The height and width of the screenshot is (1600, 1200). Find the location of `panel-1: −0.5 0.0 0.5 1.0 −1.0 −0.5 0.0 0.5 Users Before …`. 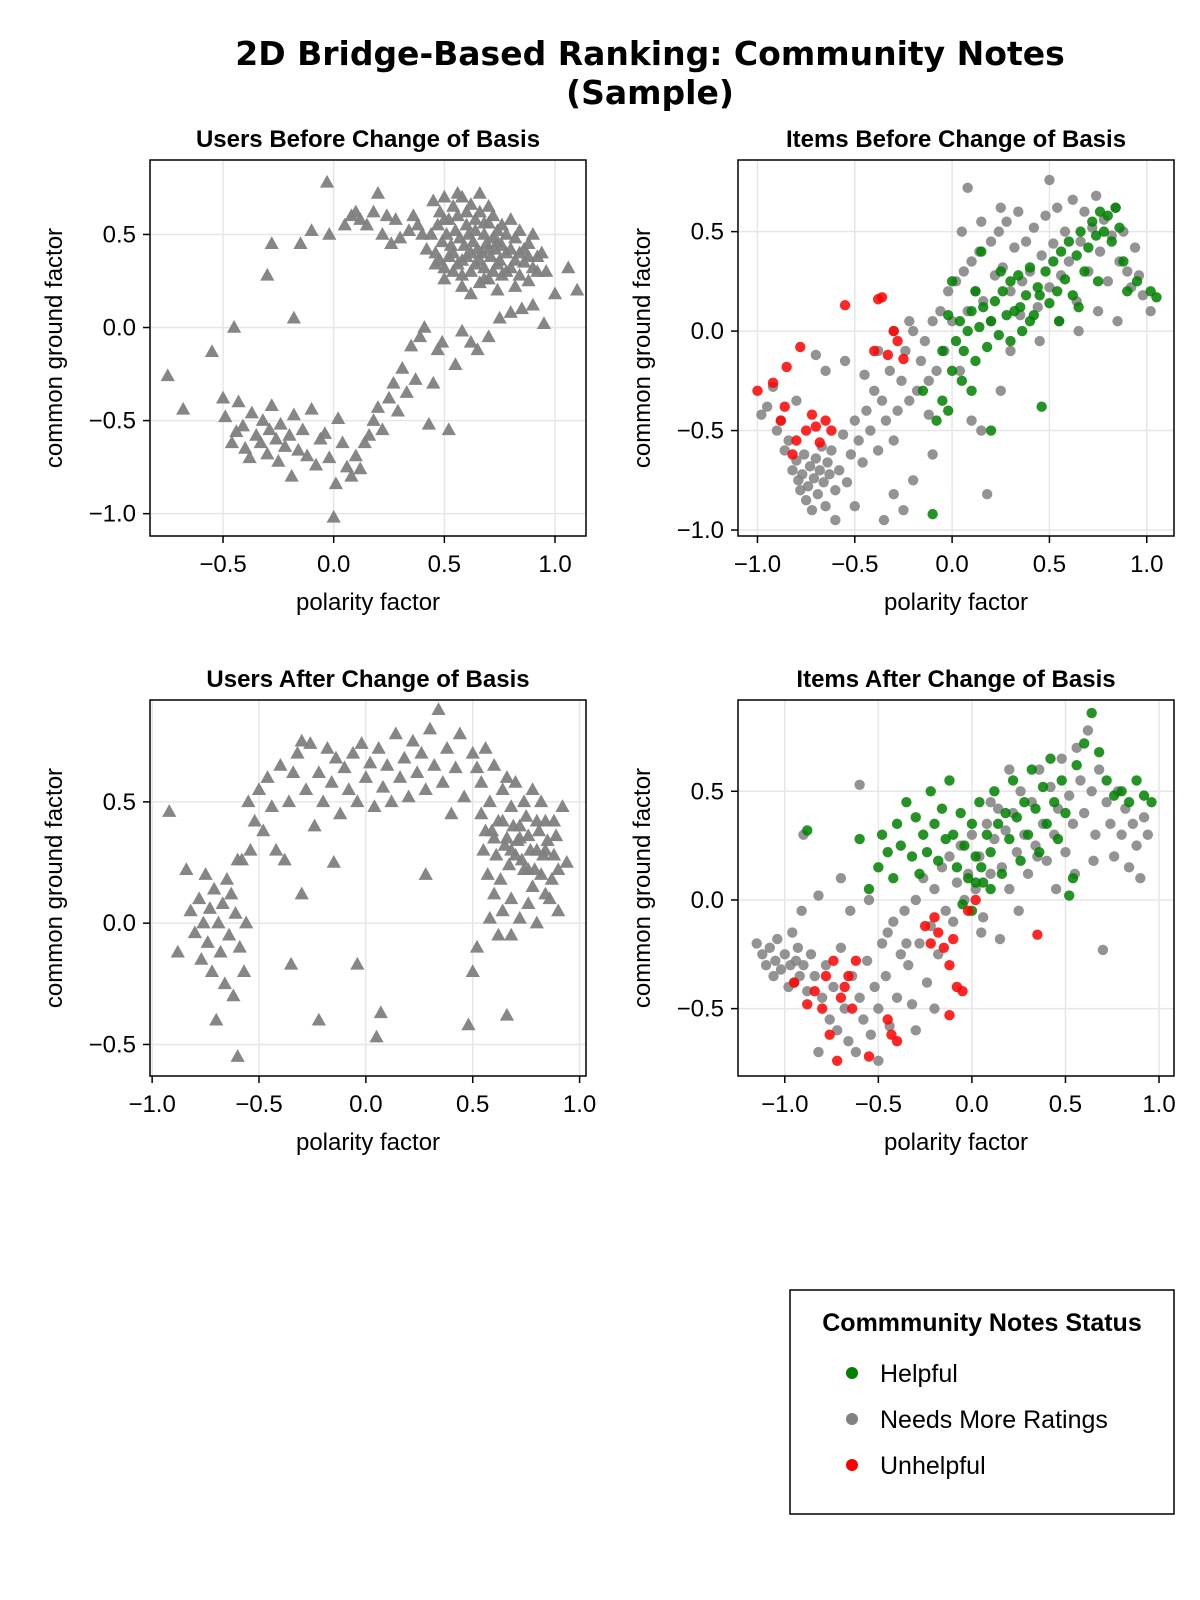

panel-1: −0.5 0.0 0.5 1.0 −1.0 −0.5 0.0 0.5 Users Before … is located at coordinates (314, 371).